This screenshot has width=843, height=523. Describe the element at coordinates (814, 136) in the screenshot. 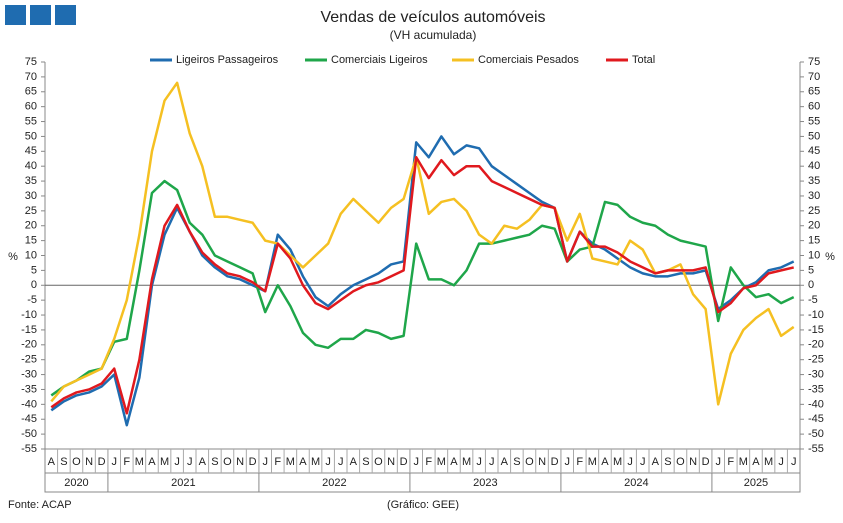

I see `y2-tick-label: 50` at that location.